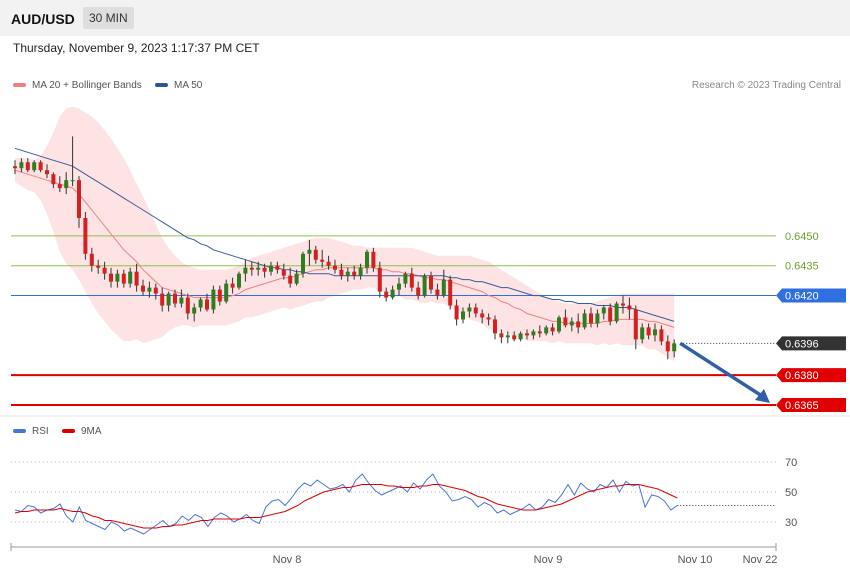  Describe the element at coordinates (161, 85) in the screenshot. I see `legend-swatch-ma50` at that location.